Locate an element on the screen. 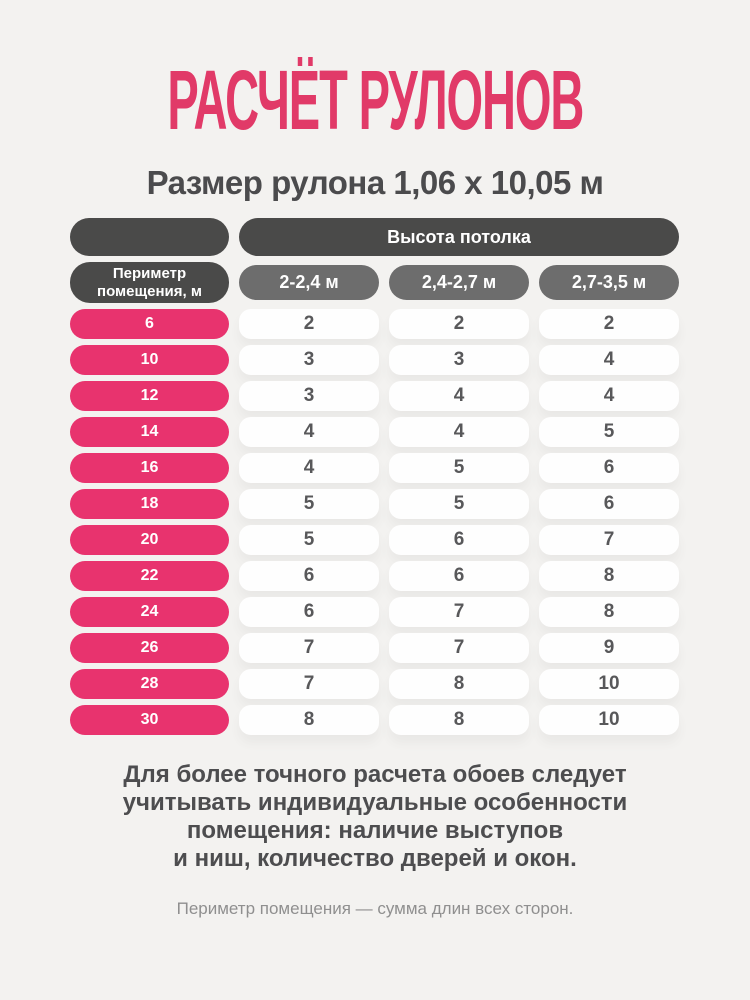 This screenshot has width=750, height=1000. note-line-2: учитывать индивидуальные особенности is located at coordinates (375, 802).